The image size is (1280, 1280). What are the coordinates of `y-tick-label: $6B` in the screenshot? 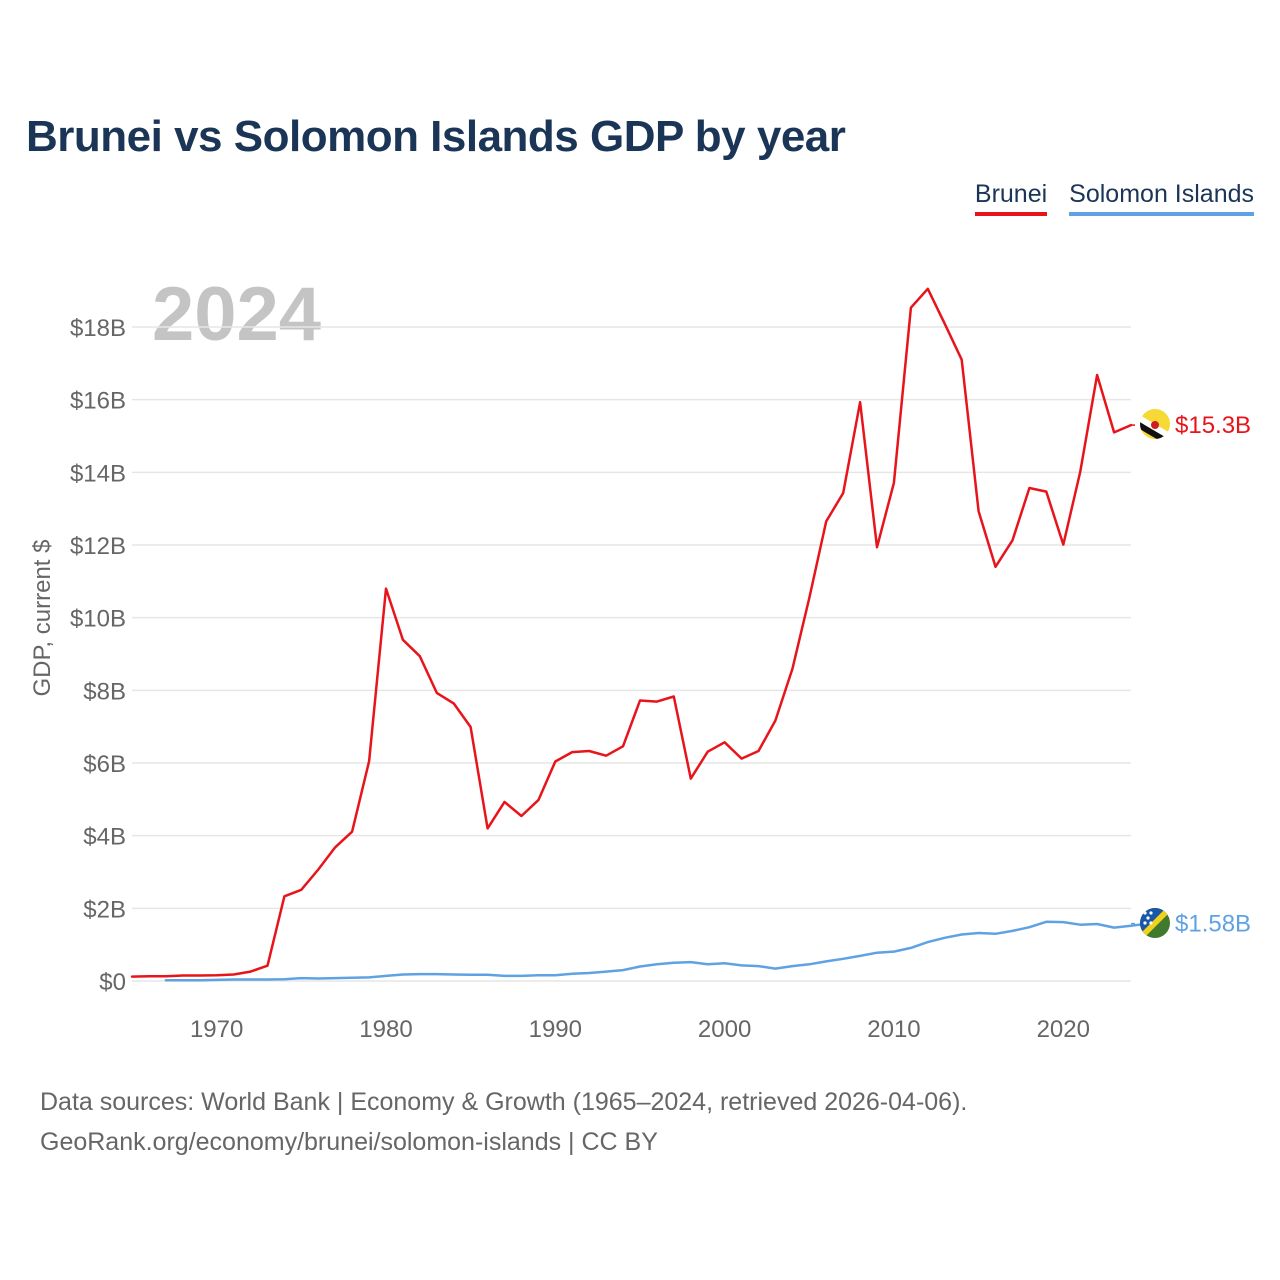 It's located at (104, 764).